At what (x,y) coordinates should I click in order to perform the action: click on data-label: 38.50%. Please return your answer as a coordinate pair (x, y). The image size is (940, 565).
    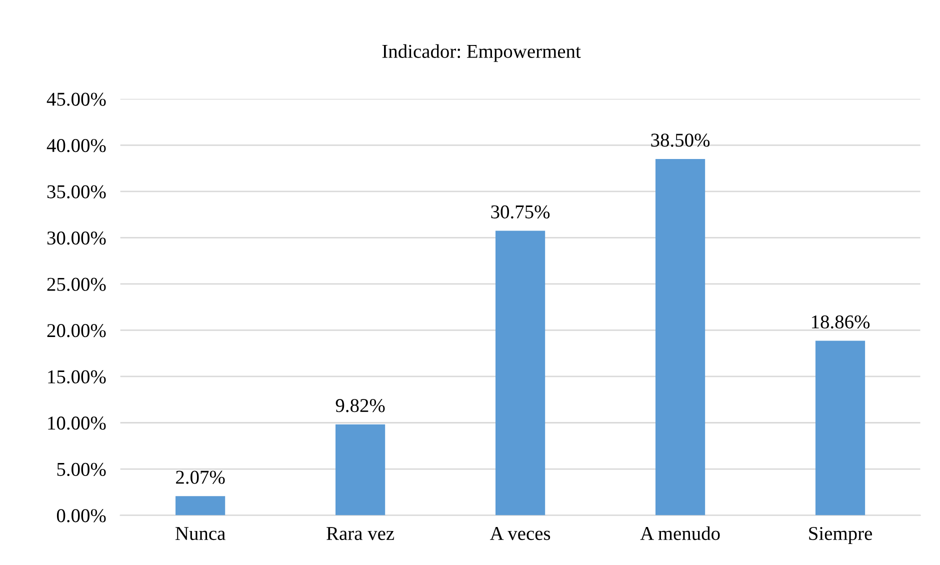
    Looking at the image, I should click on (680, 140).